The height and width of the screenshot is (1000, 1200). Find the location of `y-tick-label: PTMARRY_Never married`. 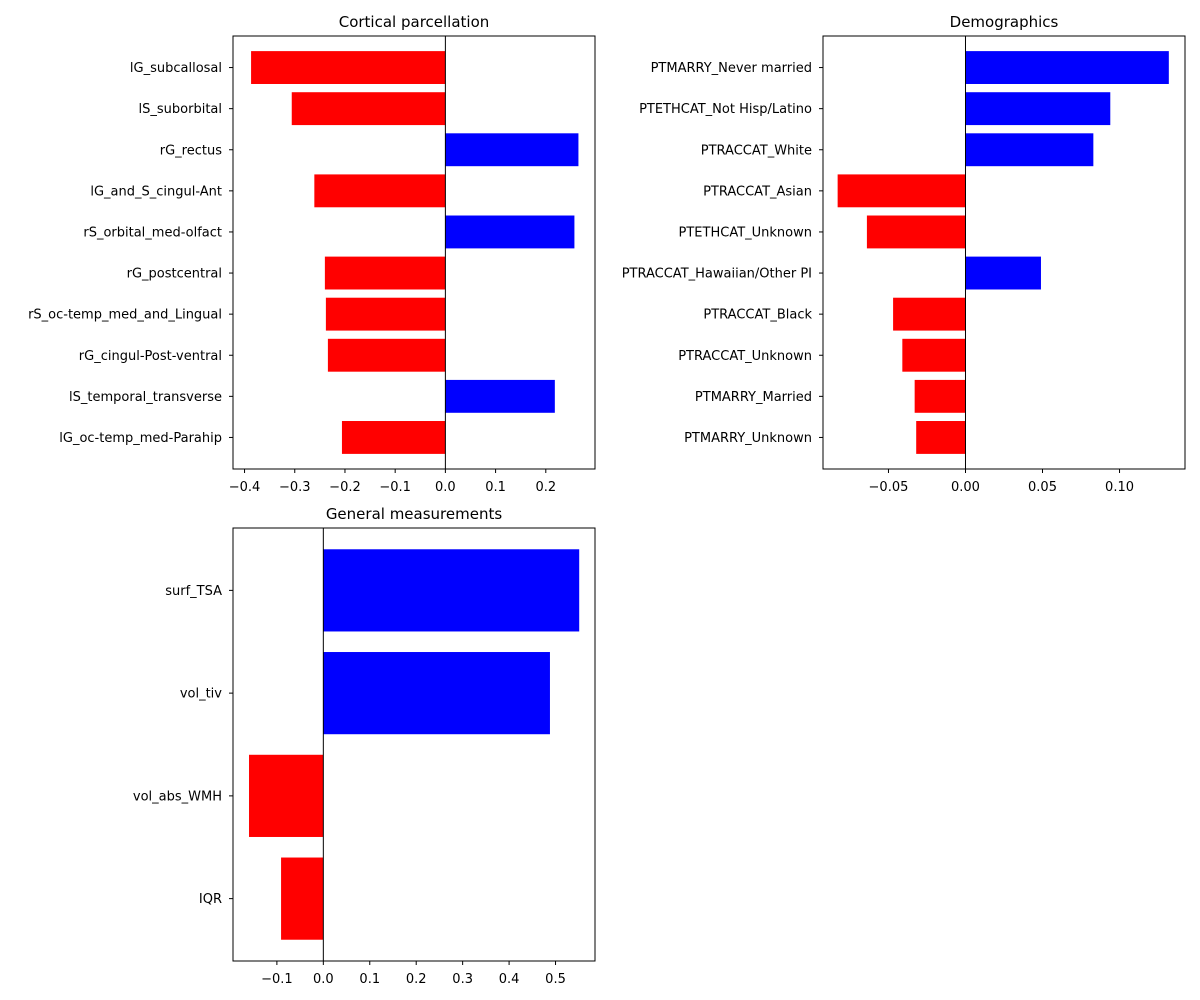

y-tick-label: PTMARRY_Never married is located at coordinates (731, 68).